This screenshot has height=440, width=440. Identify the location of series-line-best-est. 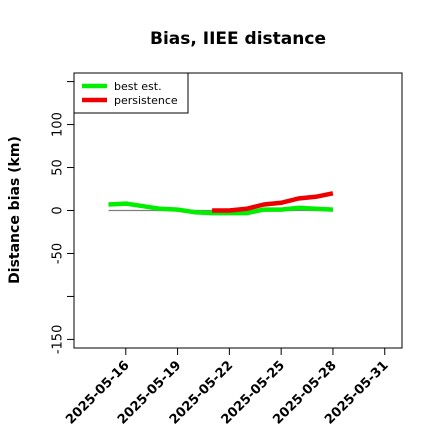
(221, 208).